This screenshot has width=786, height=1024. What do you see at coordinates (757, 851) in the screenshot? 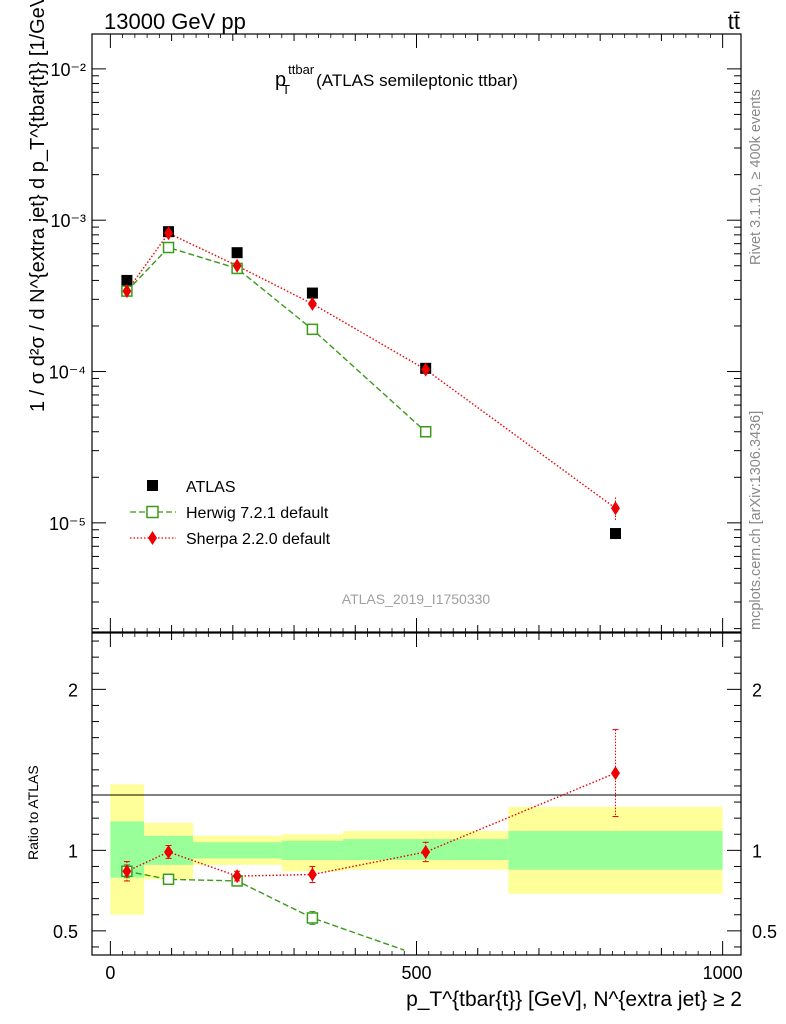
I see `ratio-y-tick-label-right: 1` at bounding box center [757, 851].